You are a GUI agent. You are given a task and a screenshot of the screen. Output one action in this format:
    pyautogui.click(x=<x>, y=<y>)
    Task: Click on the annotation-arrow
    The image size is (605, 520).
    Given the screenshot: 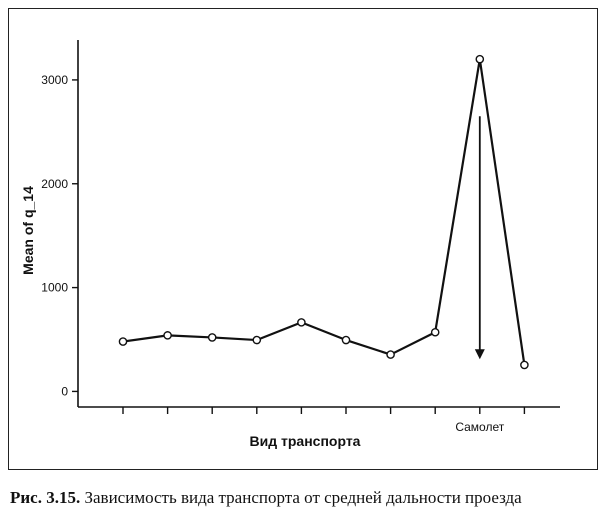 What is the action you would take?
    pyautogui.click(x=479, y=238)
    